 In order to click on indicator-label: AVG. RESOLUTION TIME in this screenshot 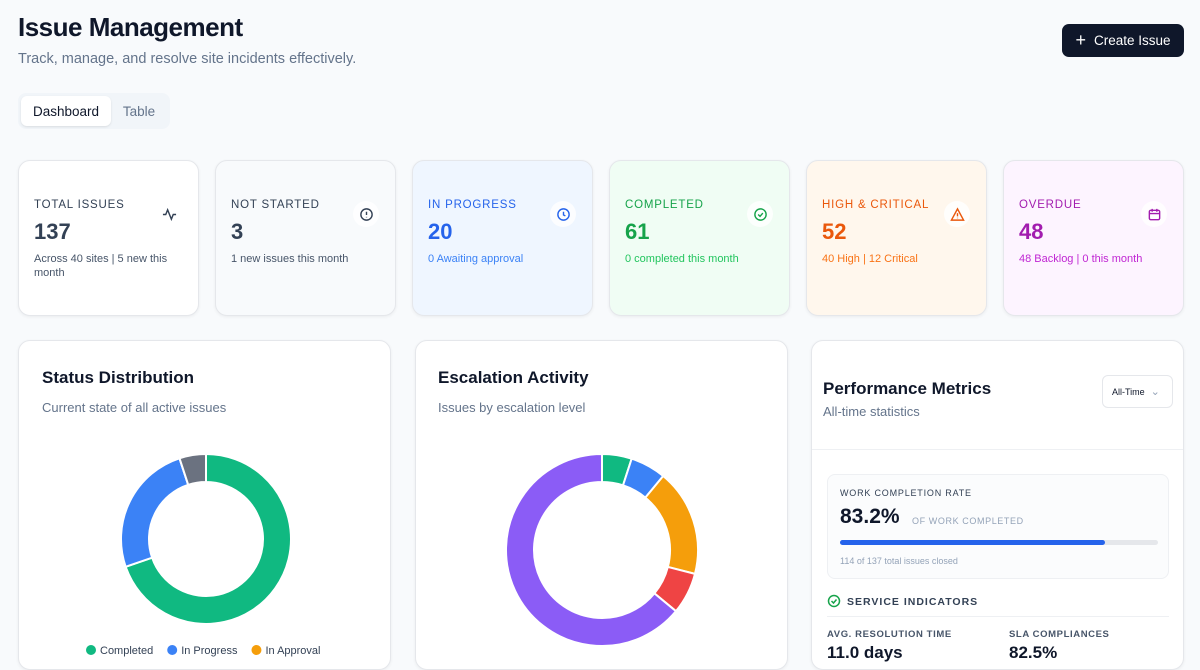, I will do `click(889, 634)`.